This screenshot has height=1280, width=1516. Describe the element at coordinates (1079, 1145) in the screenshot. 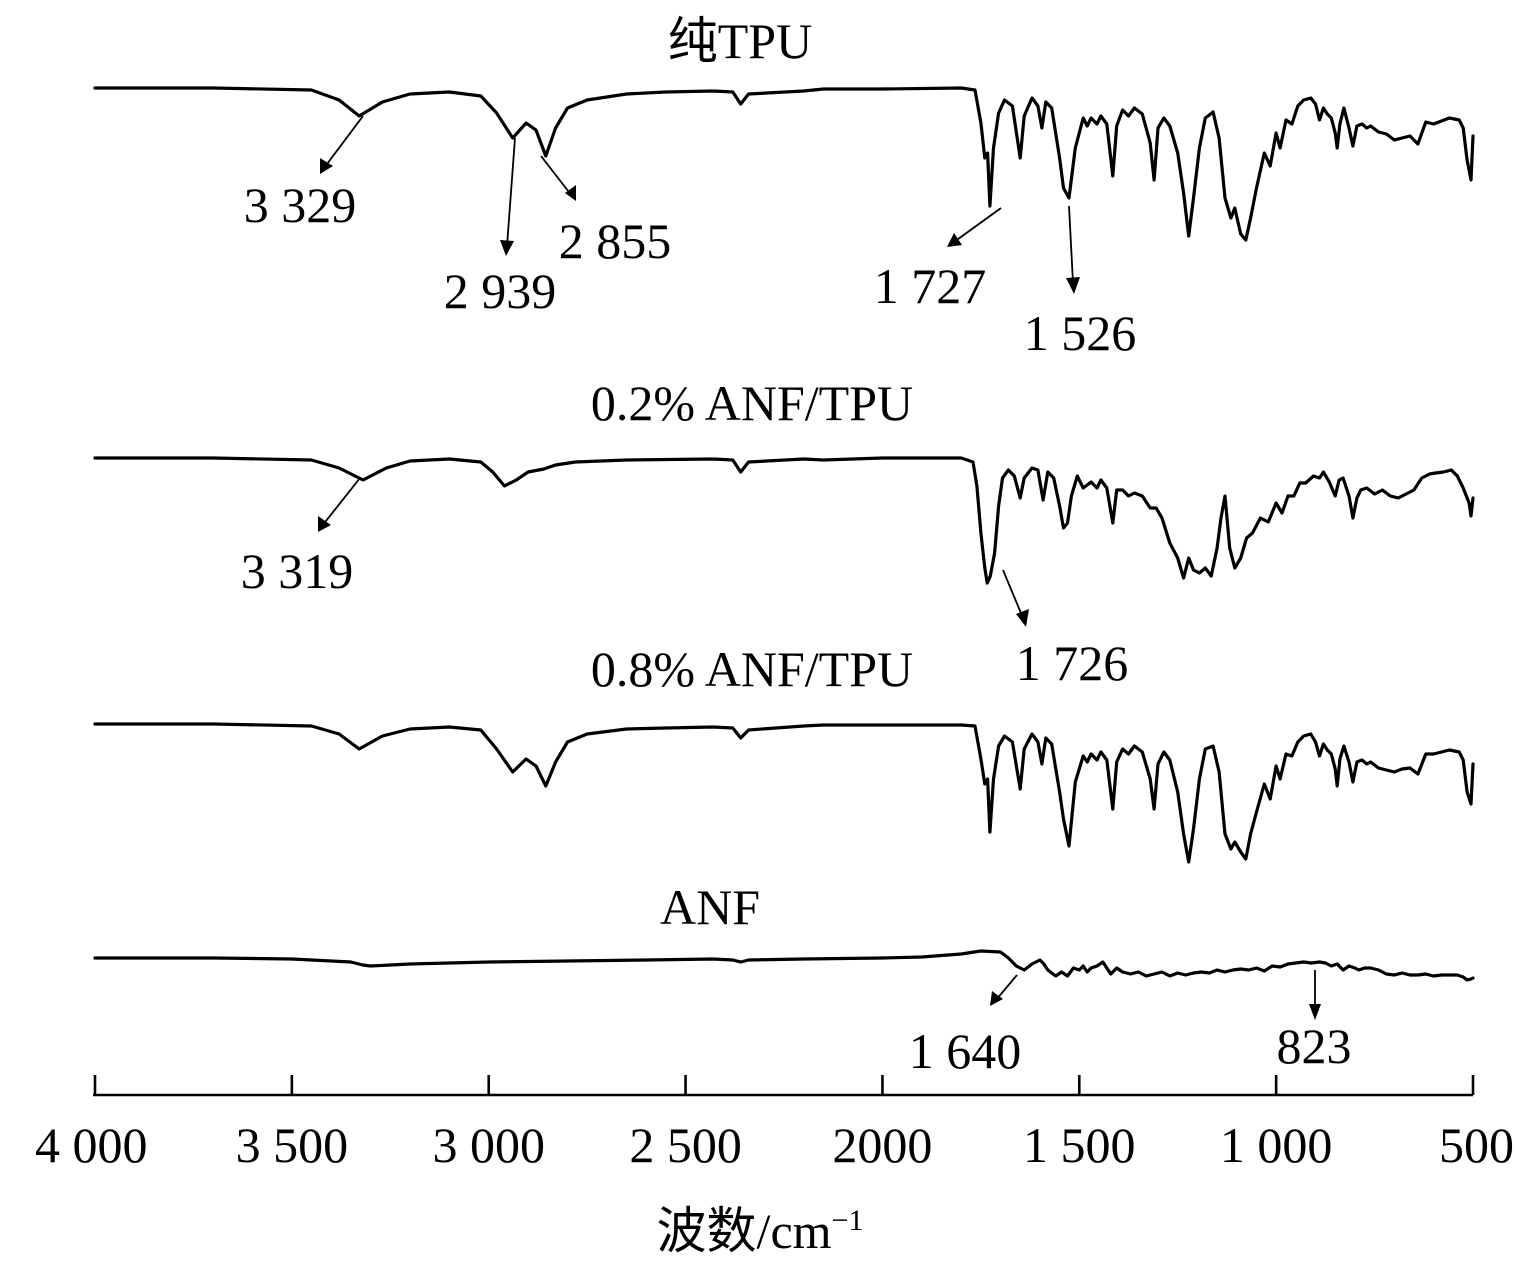

I see `x-tick-label: 1 500` at that location.